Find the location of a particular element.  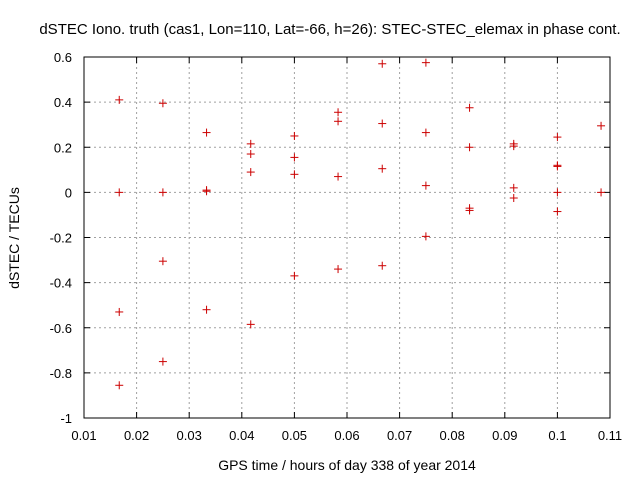

y-tick-label: 0 is located at coordinates (68, 192).